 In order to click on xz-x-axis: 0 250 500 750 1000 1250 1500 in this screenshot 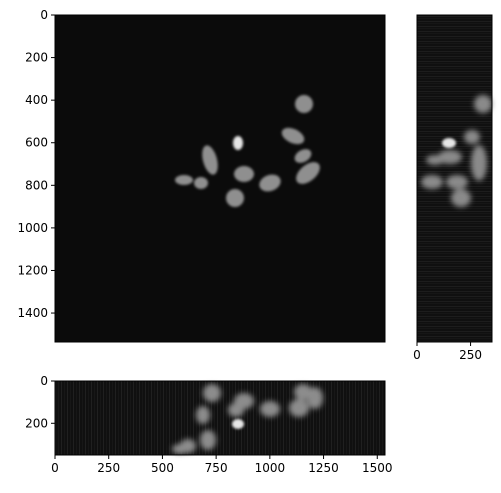, I will do `click(222, 465)`.